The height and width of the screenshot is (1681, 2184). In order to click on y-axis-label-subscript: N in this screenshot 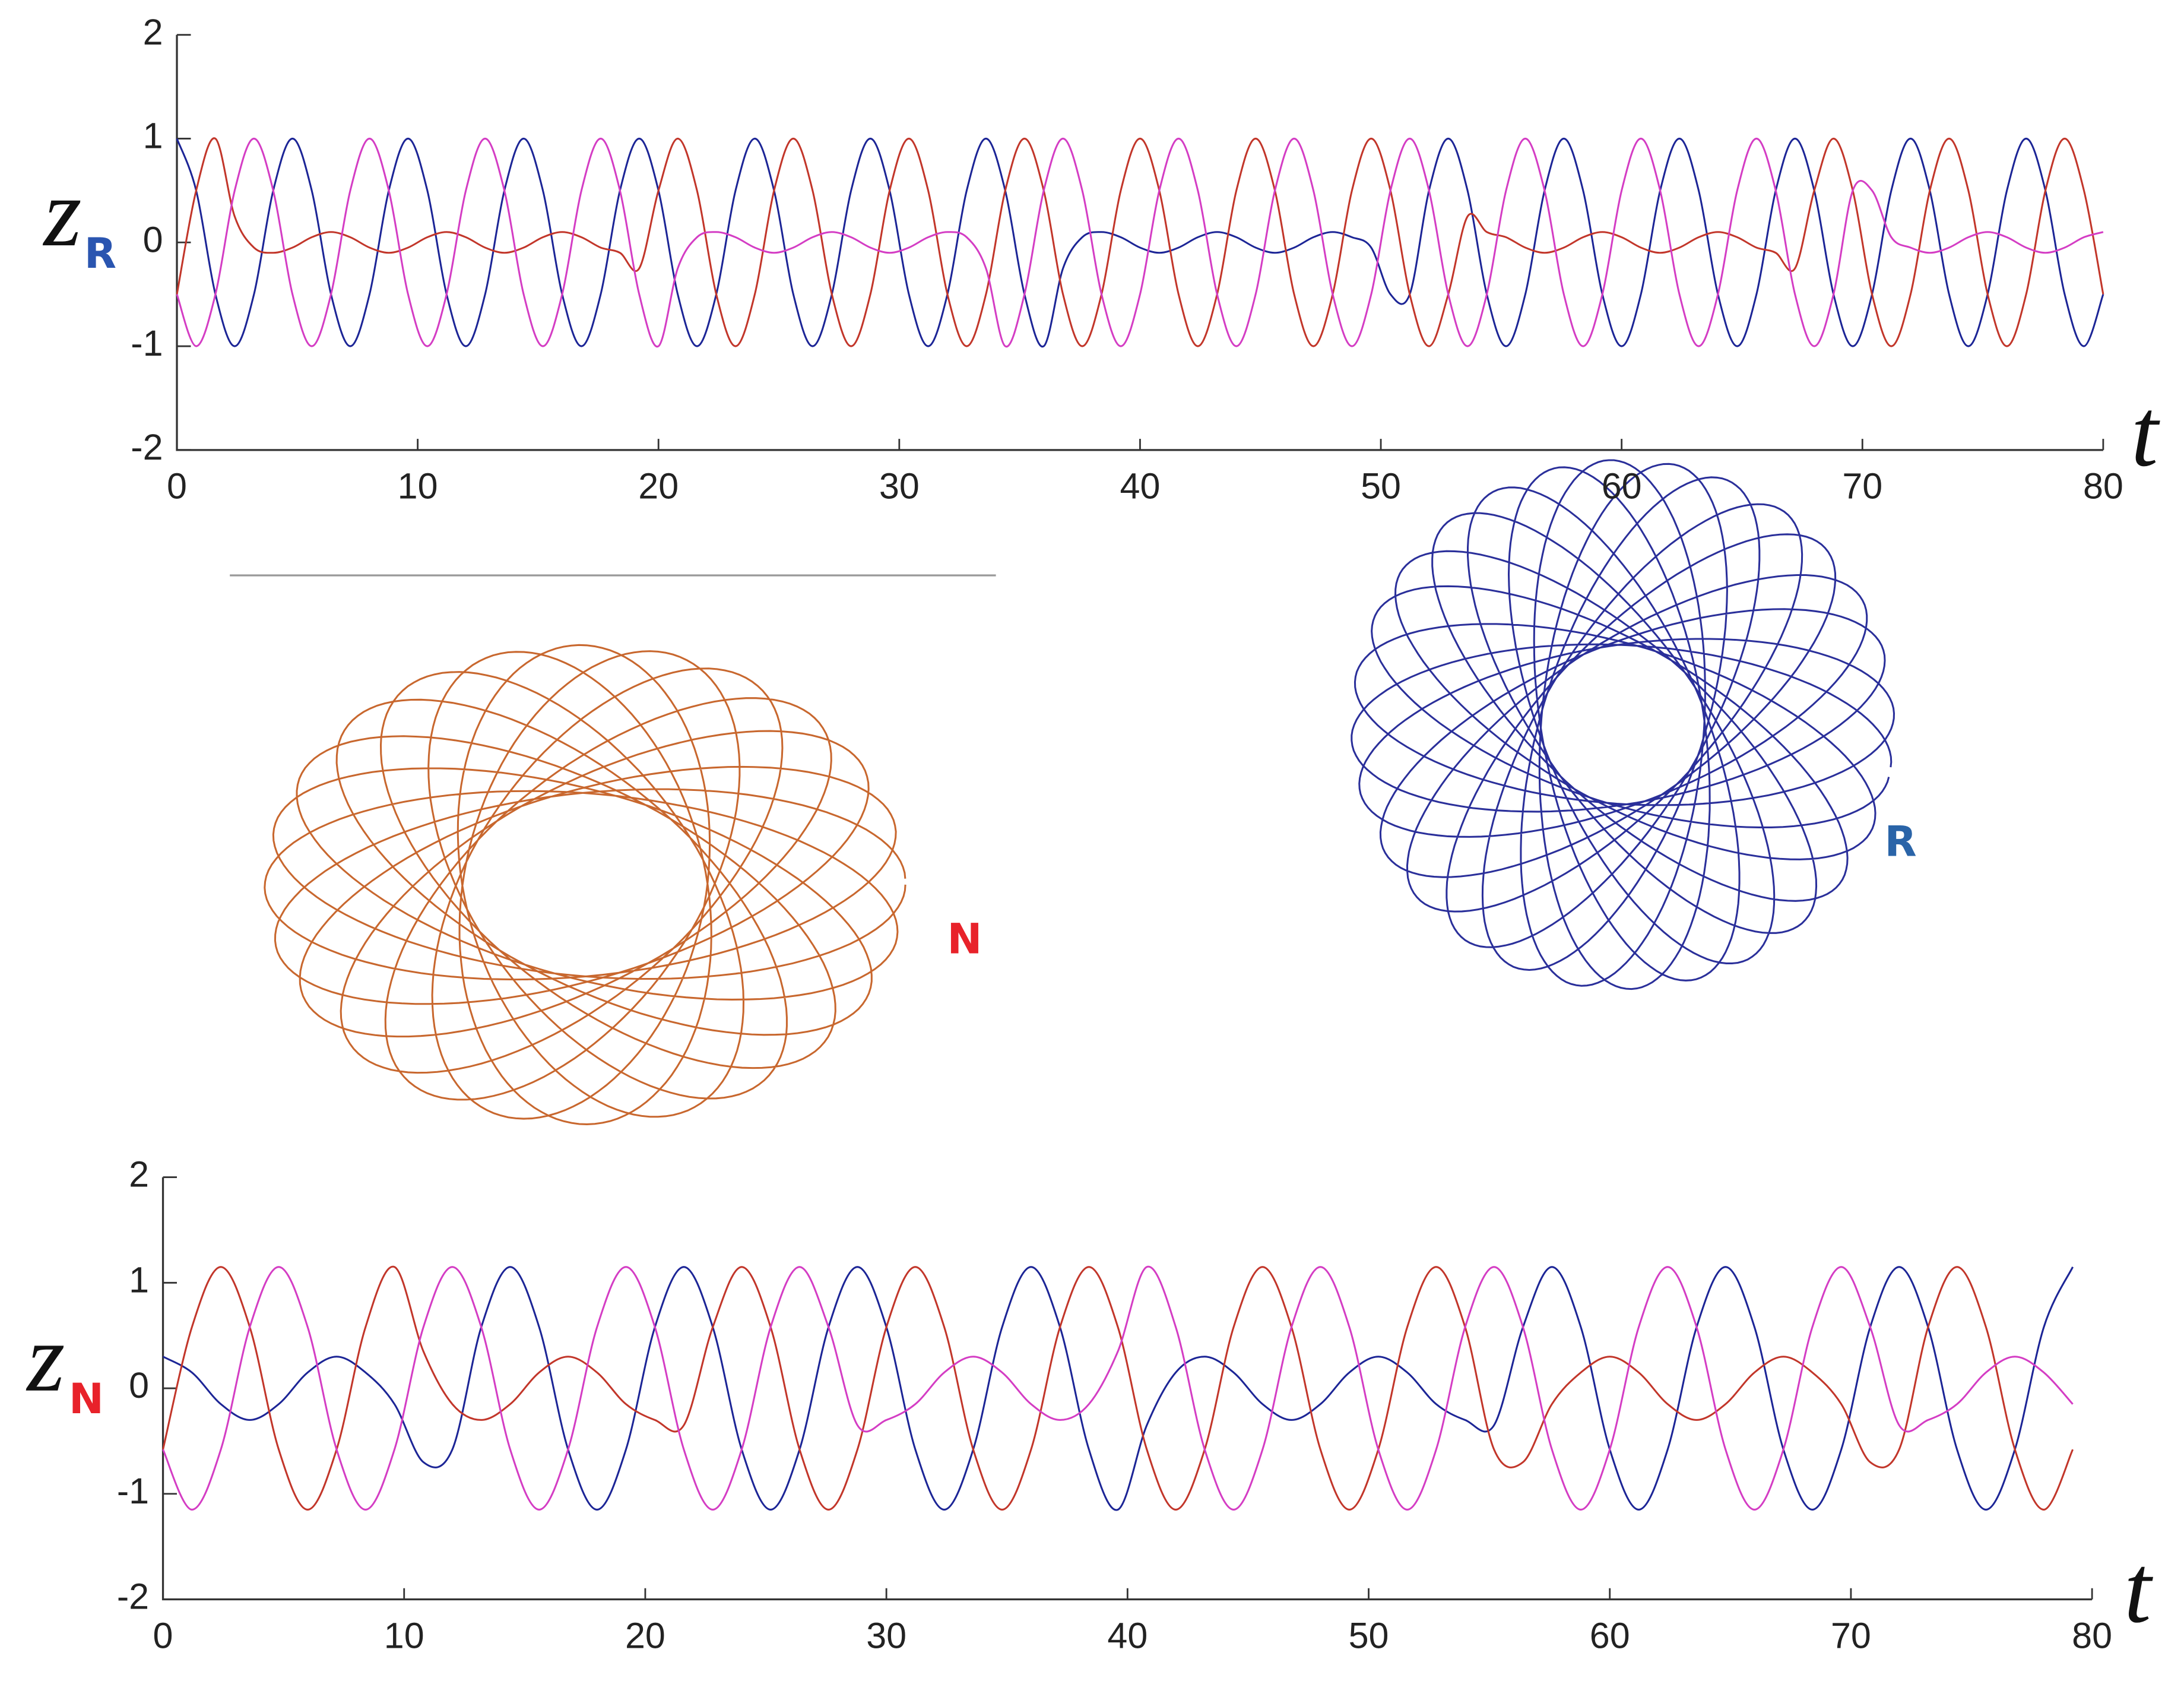, I will do `click(86, 1399)`.